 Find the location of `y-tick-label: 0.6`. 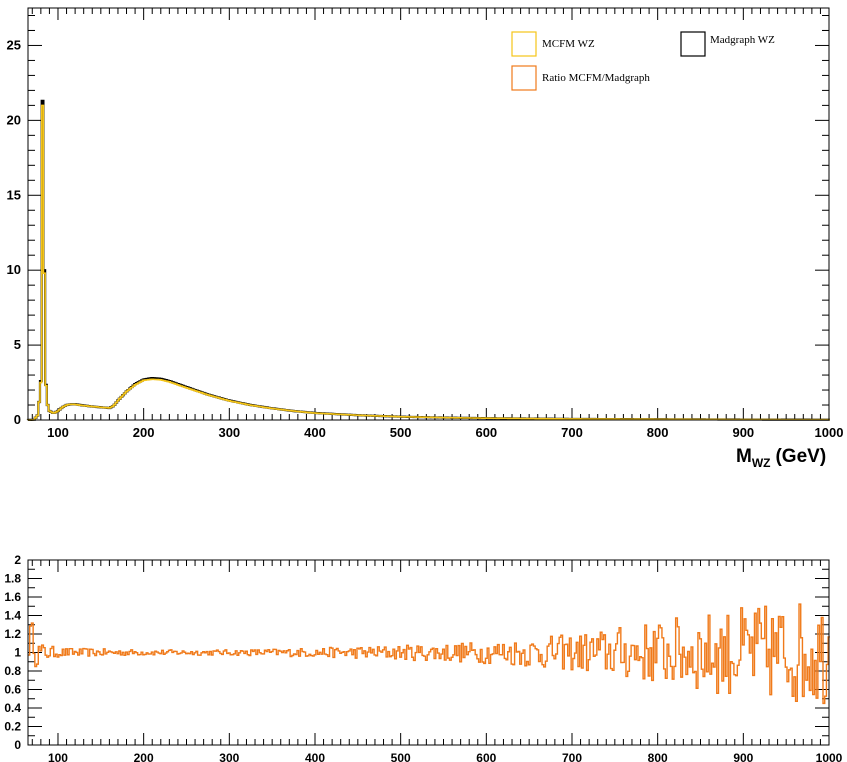

y-tick-label: 0.6 is located at coordinates (12, 690).